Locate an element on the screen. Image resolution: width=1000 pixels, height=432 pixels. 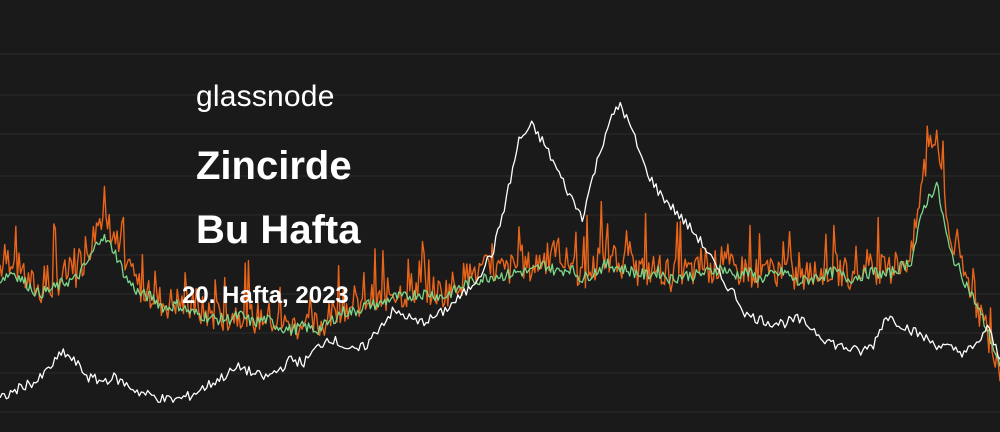
subtitle-week: 20. Hafta, 2023 is located at coordinates (265, 295).